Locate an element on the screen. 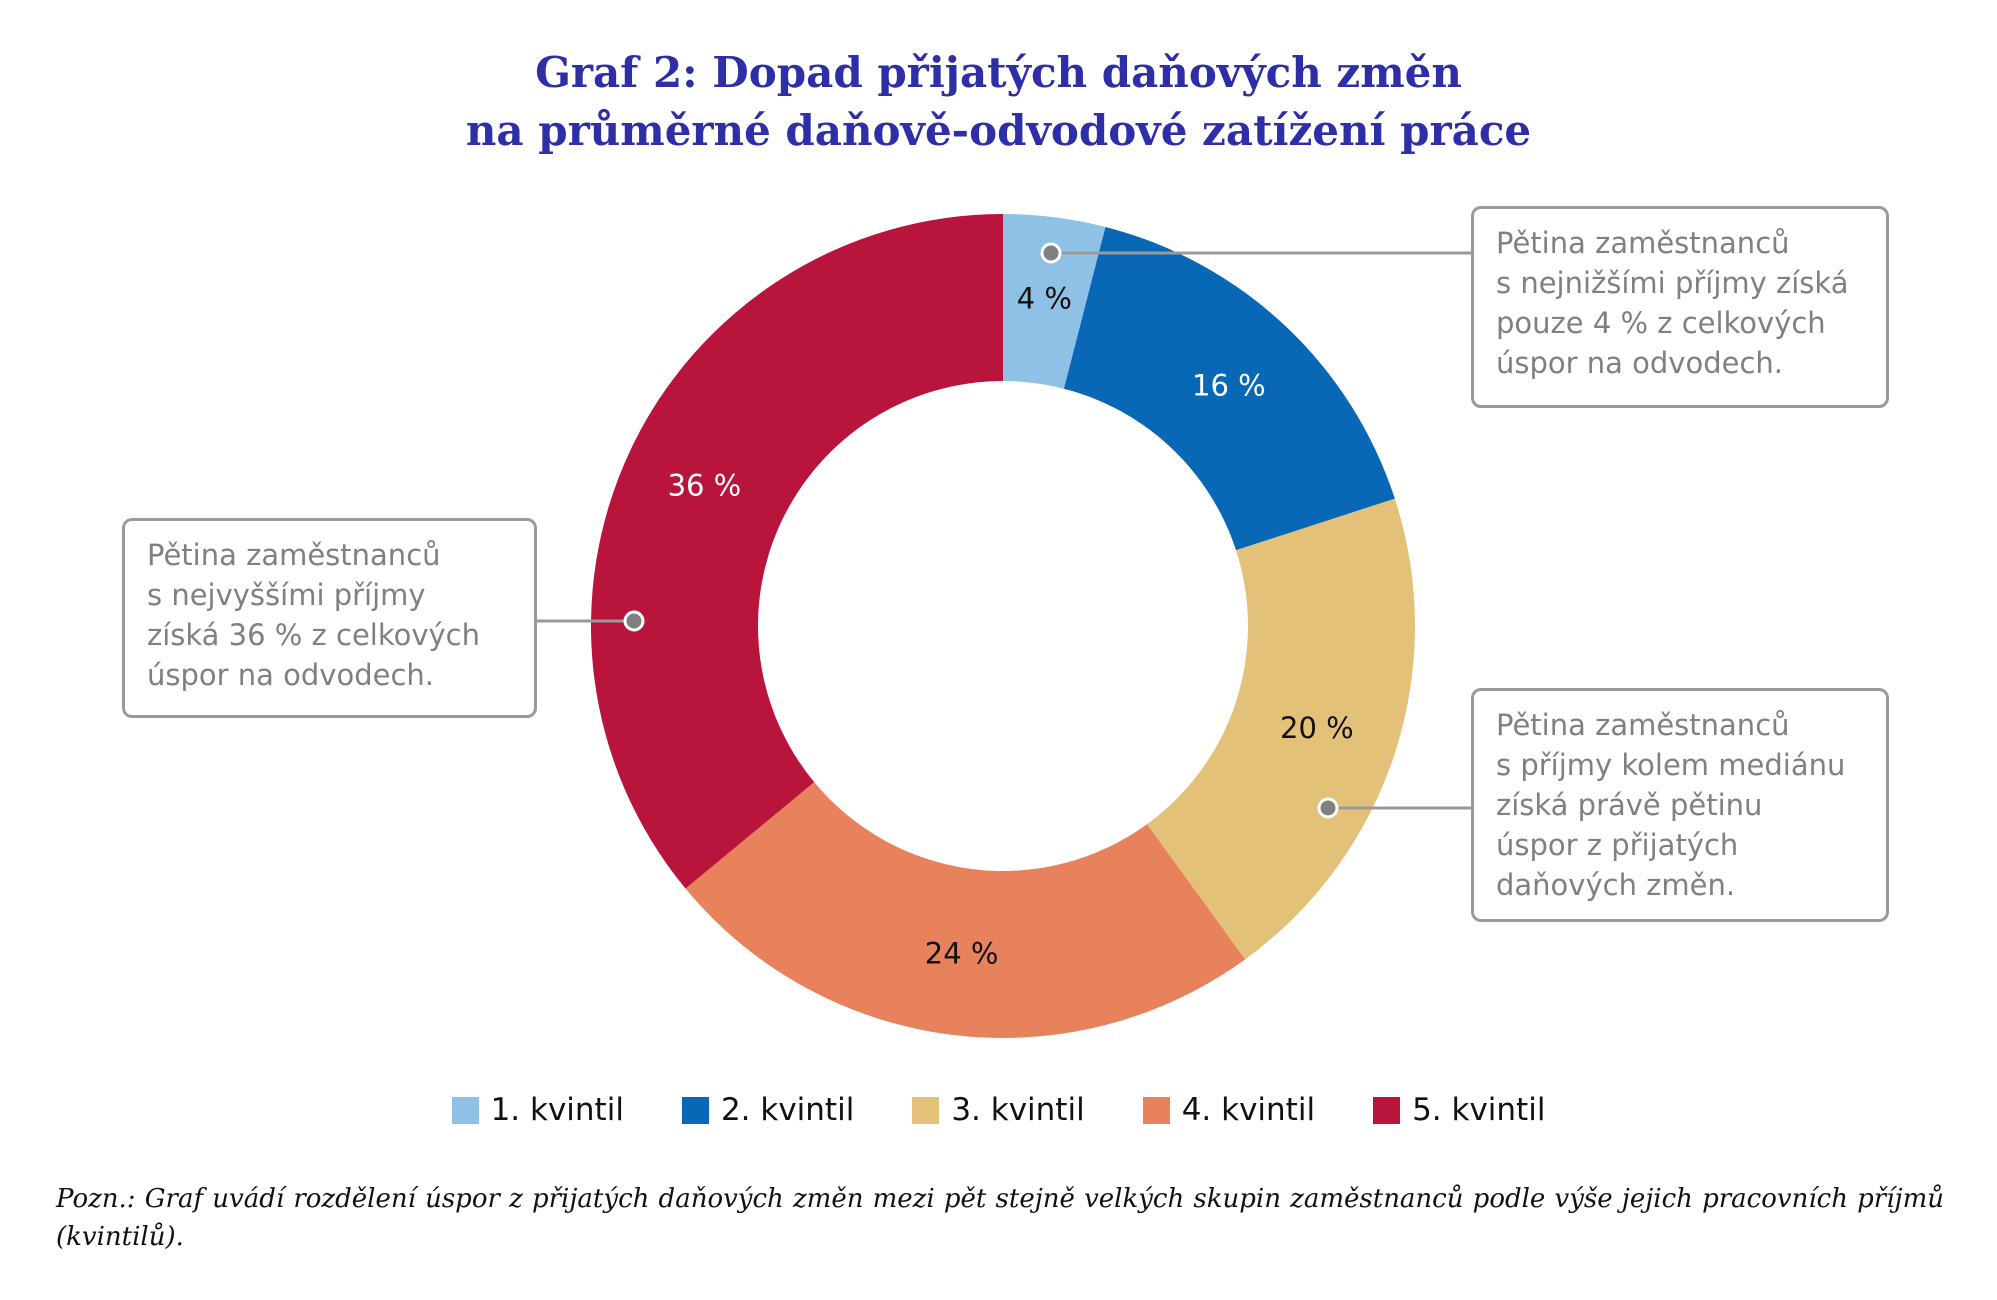  legend-item-kvintil-1: 1. kvintil is located at coordinates (537, 1110).